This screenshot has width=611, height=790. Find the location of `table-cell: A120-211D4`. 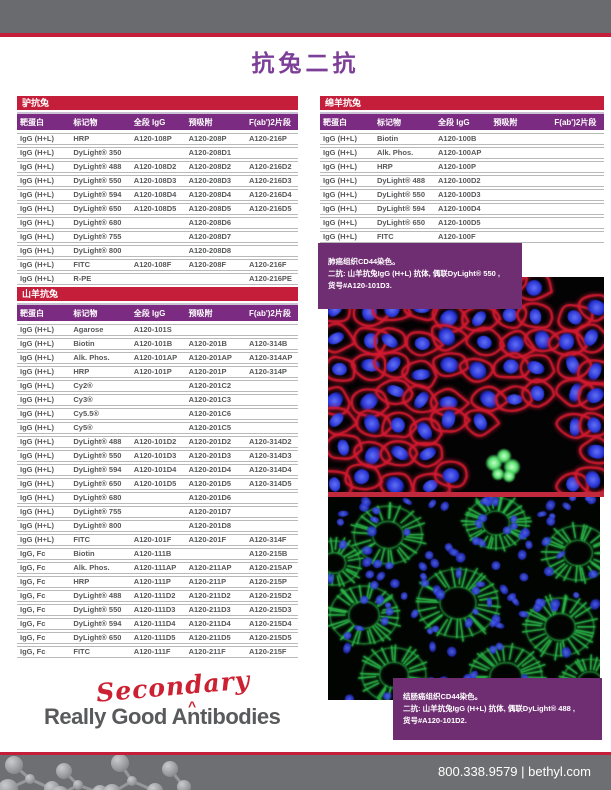

table-cell: A120-211D4 is located at coordinates (209, 623).